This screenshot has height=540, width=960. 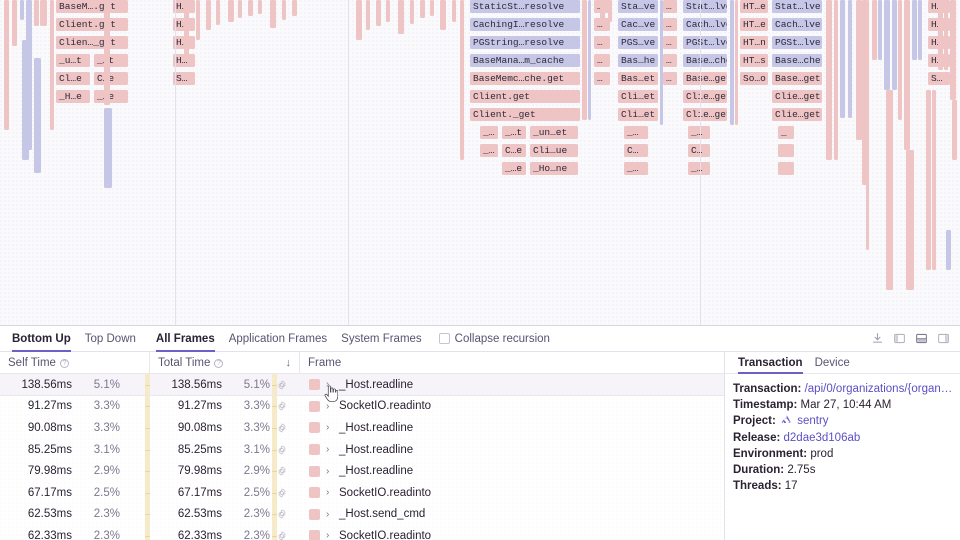 What do you see at coordinates (638, 24) in the screenshot?
I see `flamegraph-frame: Cac…ve` at bounding box center [638, 24].